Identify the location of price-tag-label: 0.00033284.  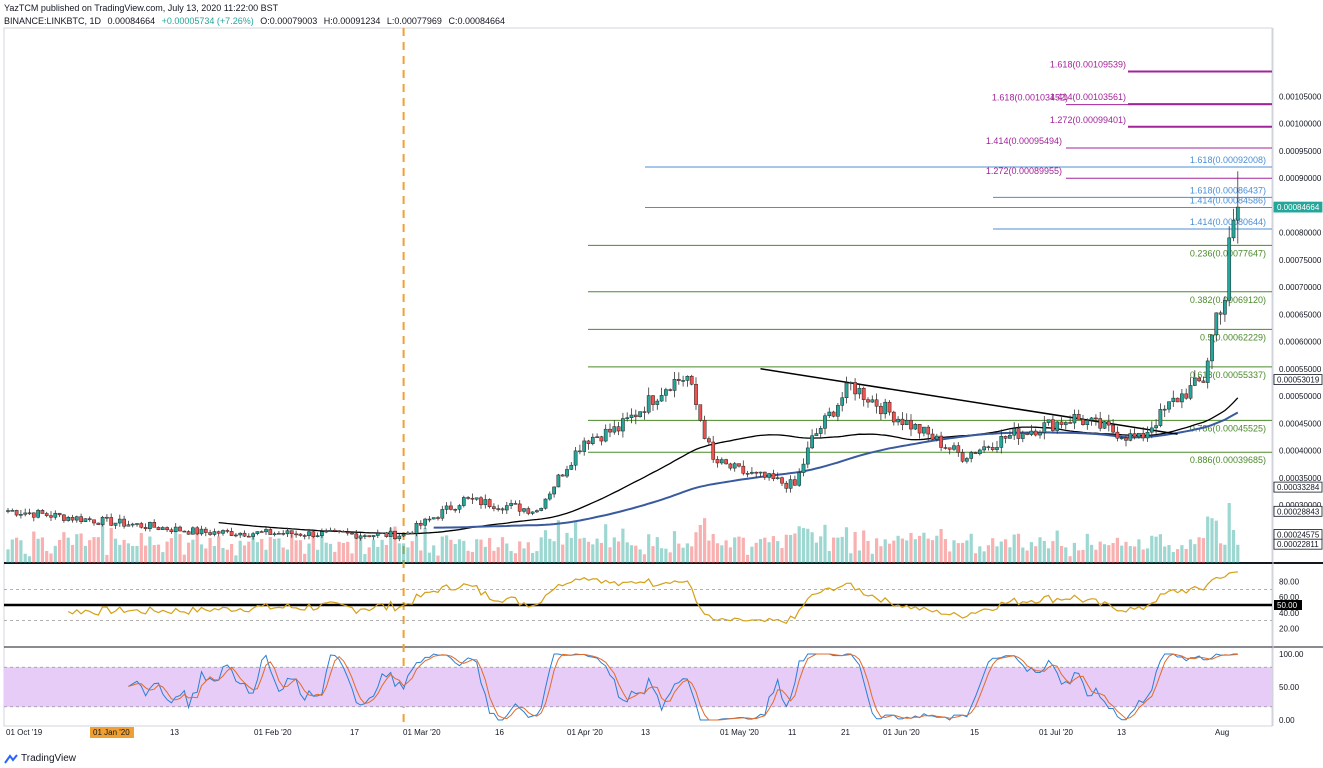
(1298, 487).